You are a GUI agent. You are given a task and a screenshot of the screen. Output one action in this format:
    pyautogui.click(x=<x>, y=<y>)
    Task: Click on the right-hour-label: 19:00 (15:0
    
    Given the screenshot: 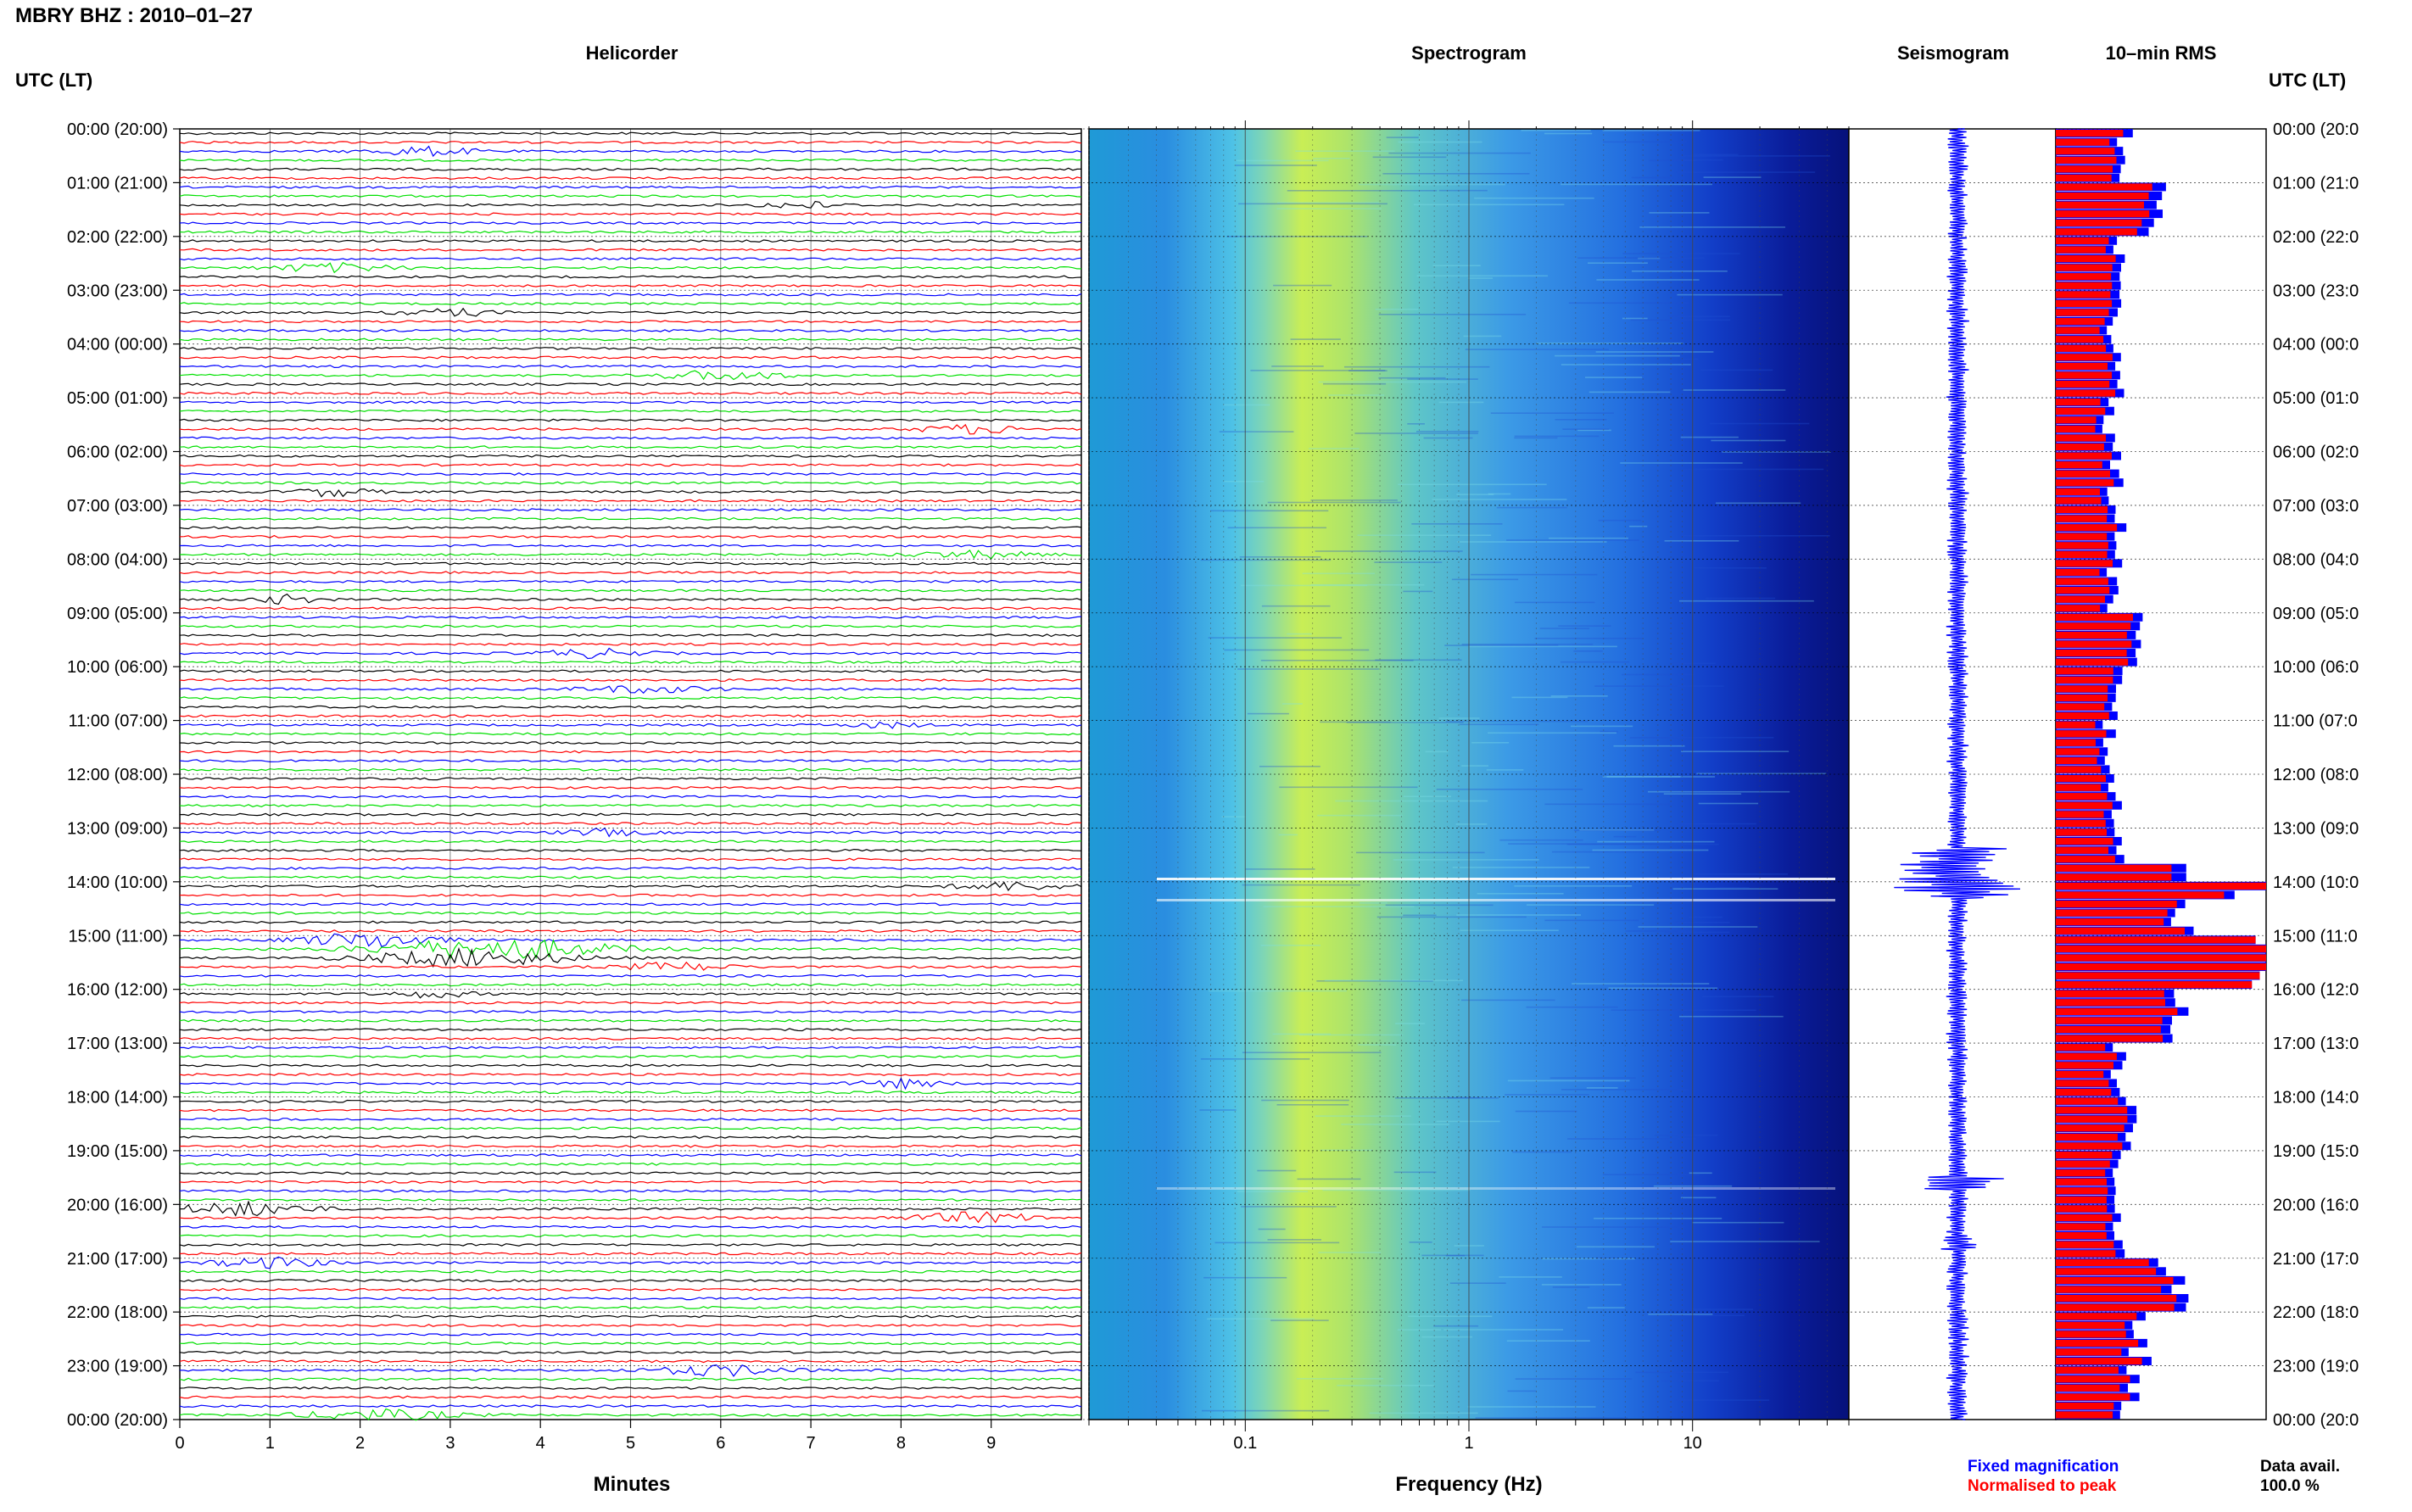 What is the action you would take?
    pyautogui.click(x=2316, y=1151)
    